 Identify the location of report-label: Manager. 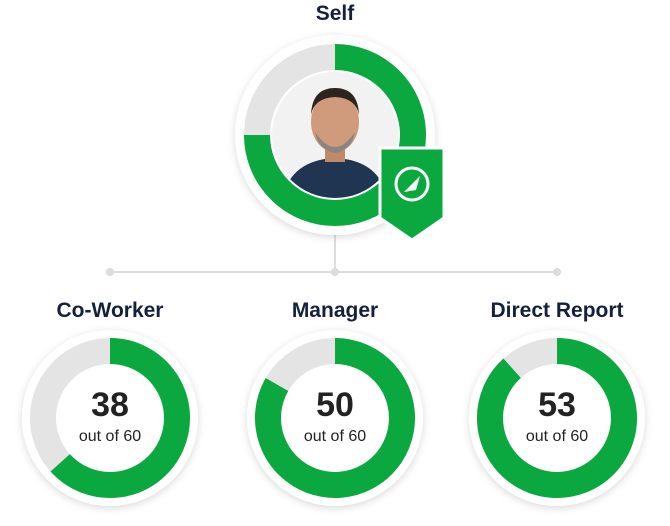
(335, 310).